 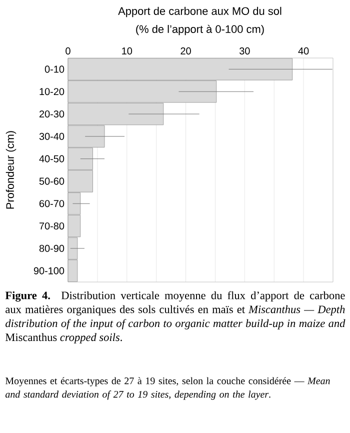 I want to click on y-tick-label: 80-90, so click(x=51, y=248).